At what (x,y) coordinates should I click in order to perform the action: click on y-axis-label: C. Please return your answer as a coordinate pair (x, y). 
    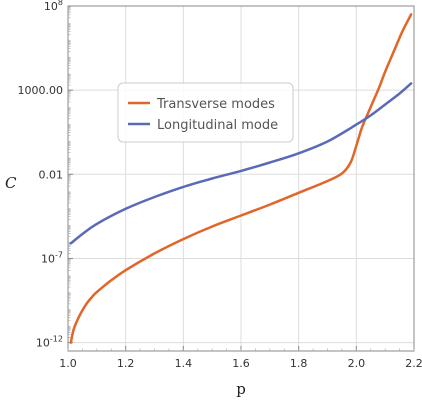
    Looking at the image, I should click on (11, 183).